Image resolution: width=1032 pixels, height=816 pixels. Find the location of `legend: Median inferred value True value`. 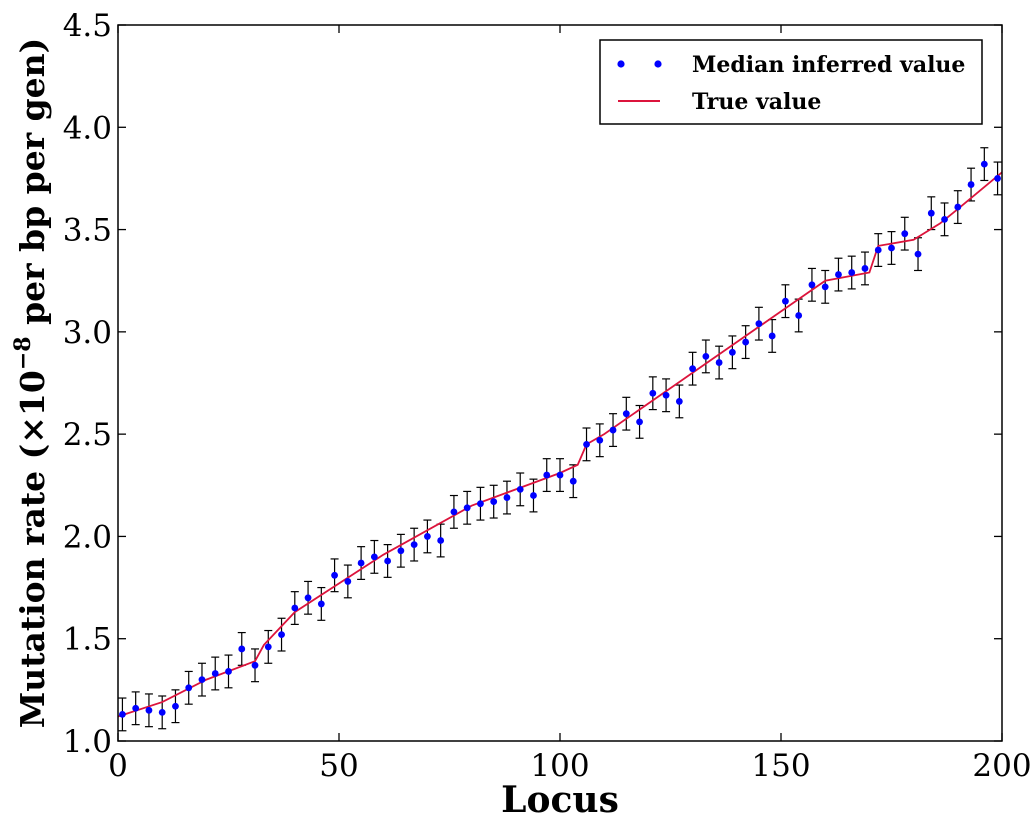

legend: Median inferred value True value is located at coordinates (791, 82).